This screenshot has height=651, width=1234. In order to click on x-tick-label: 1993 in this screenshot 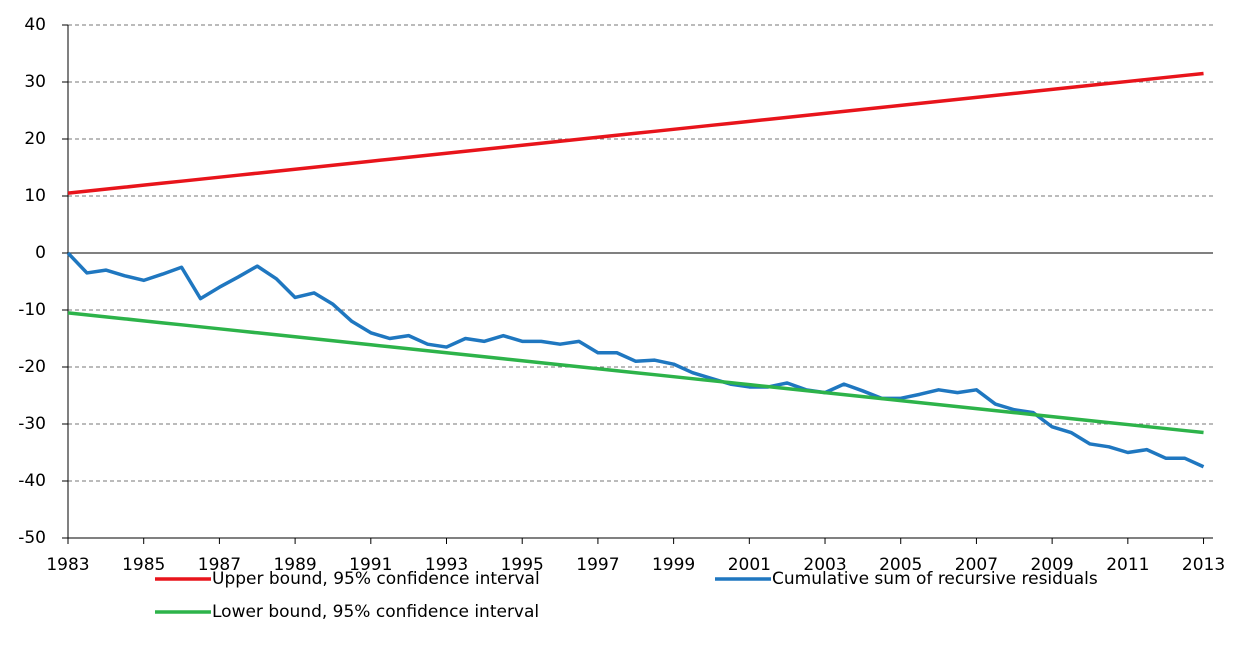, I will do `click(446, 565)`.